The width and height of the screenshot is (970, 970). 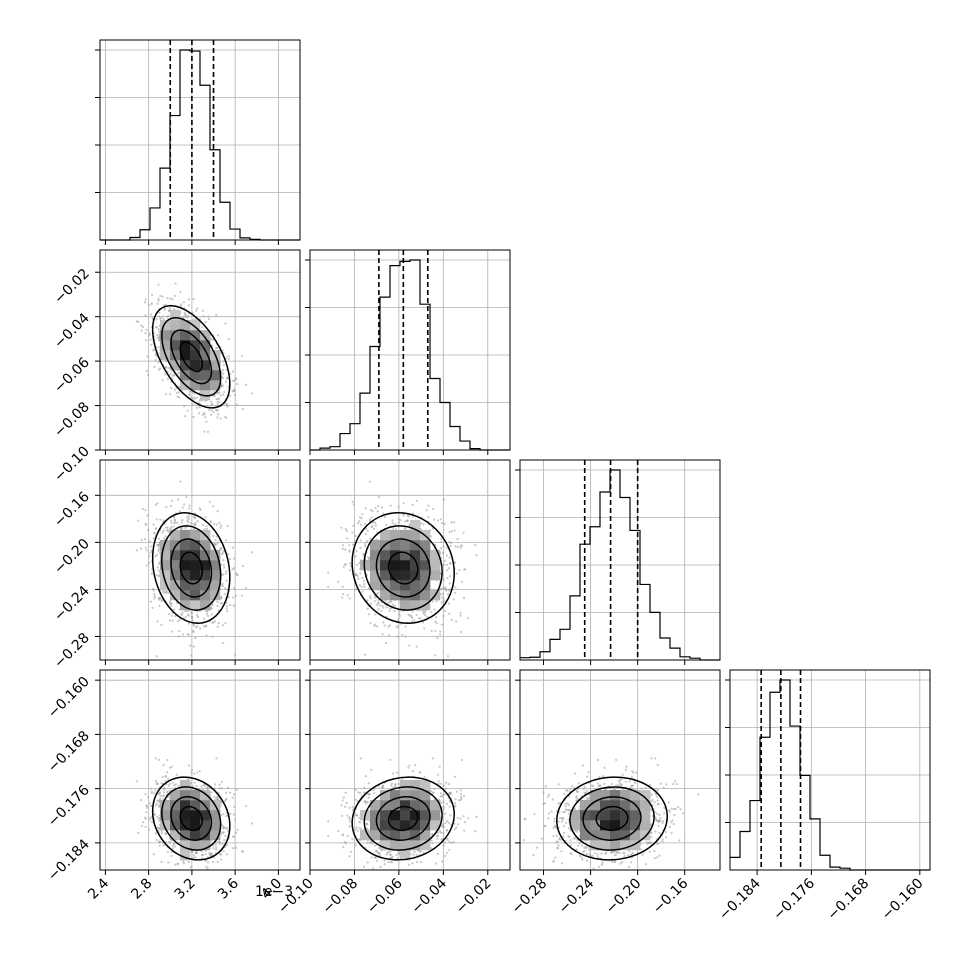 I want to click on y-tick-label-2-1: −0.24, so click(x=72, y=604).